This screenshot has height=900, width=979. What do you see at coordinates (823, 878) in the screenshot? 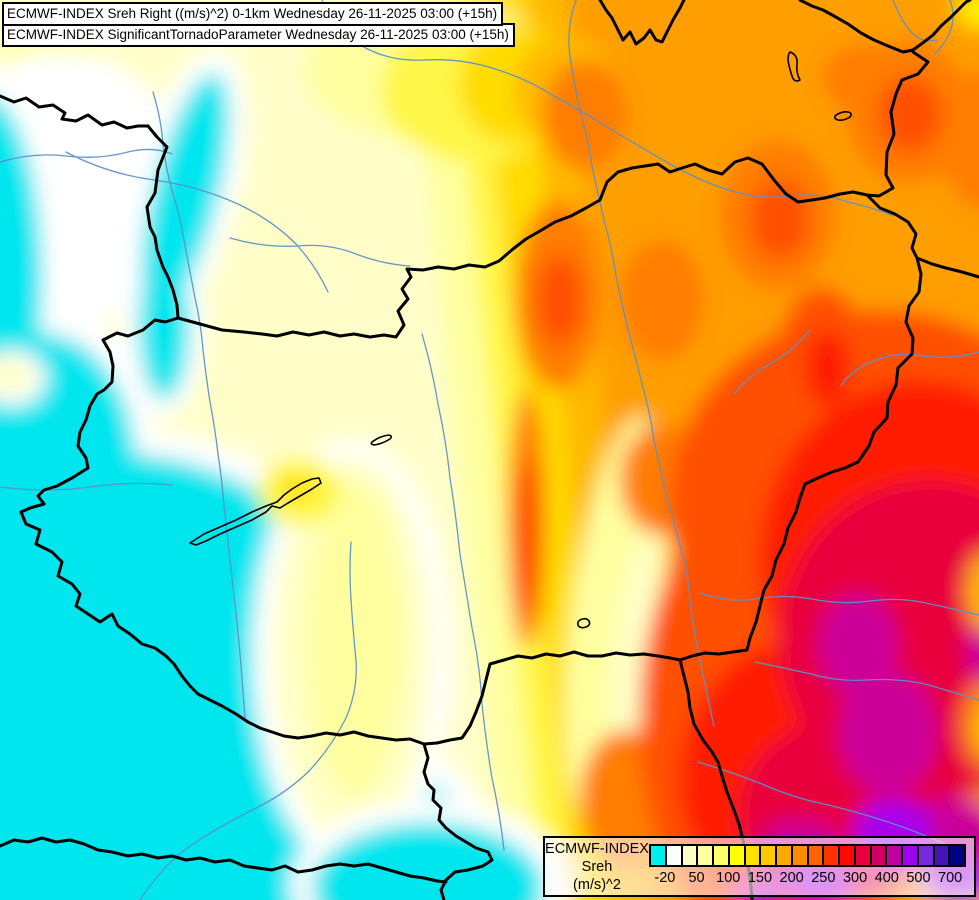
I see `legend-tick: 250` at bounding box center [823, 878].